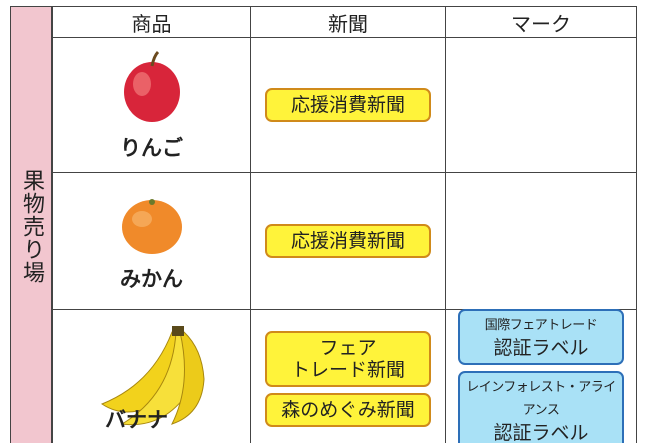 This screenshot has height=443, width=646. Describe the element at coordinates (136, 420) in the screenshot. I see `product-name: バナナ` at that location.